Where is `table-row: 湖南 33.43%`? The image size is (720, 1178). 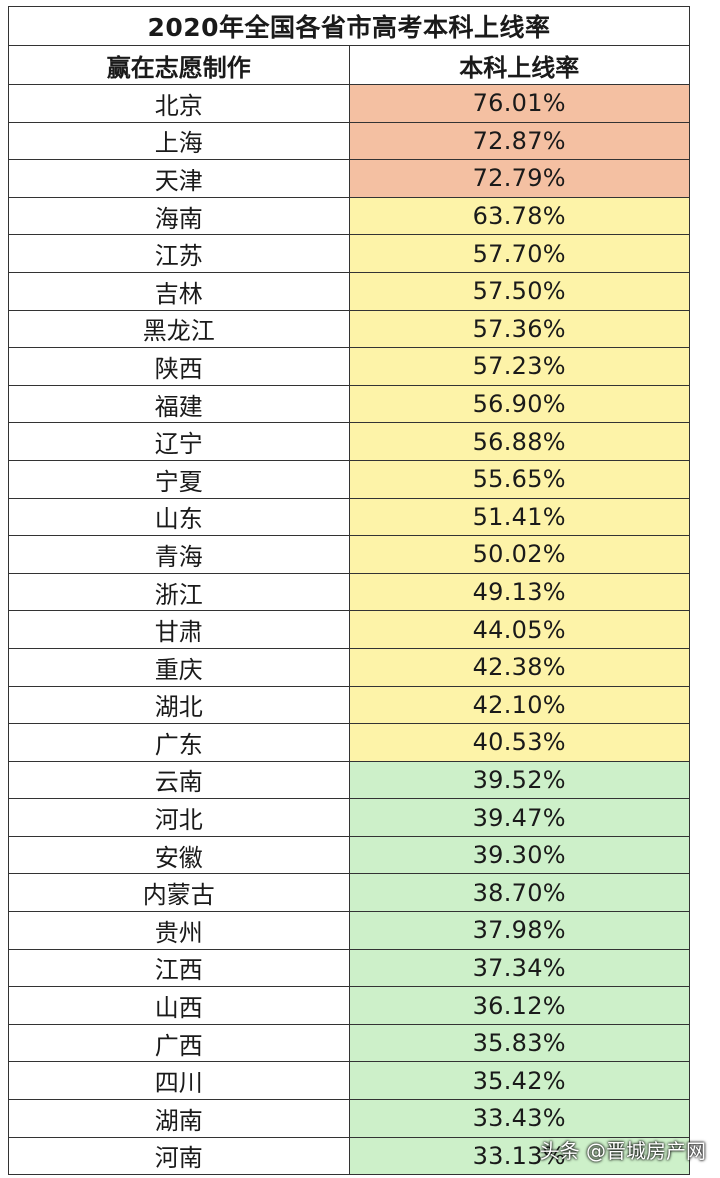
table-row: 湖南 33.43% is located at coordinates (349, 1118).